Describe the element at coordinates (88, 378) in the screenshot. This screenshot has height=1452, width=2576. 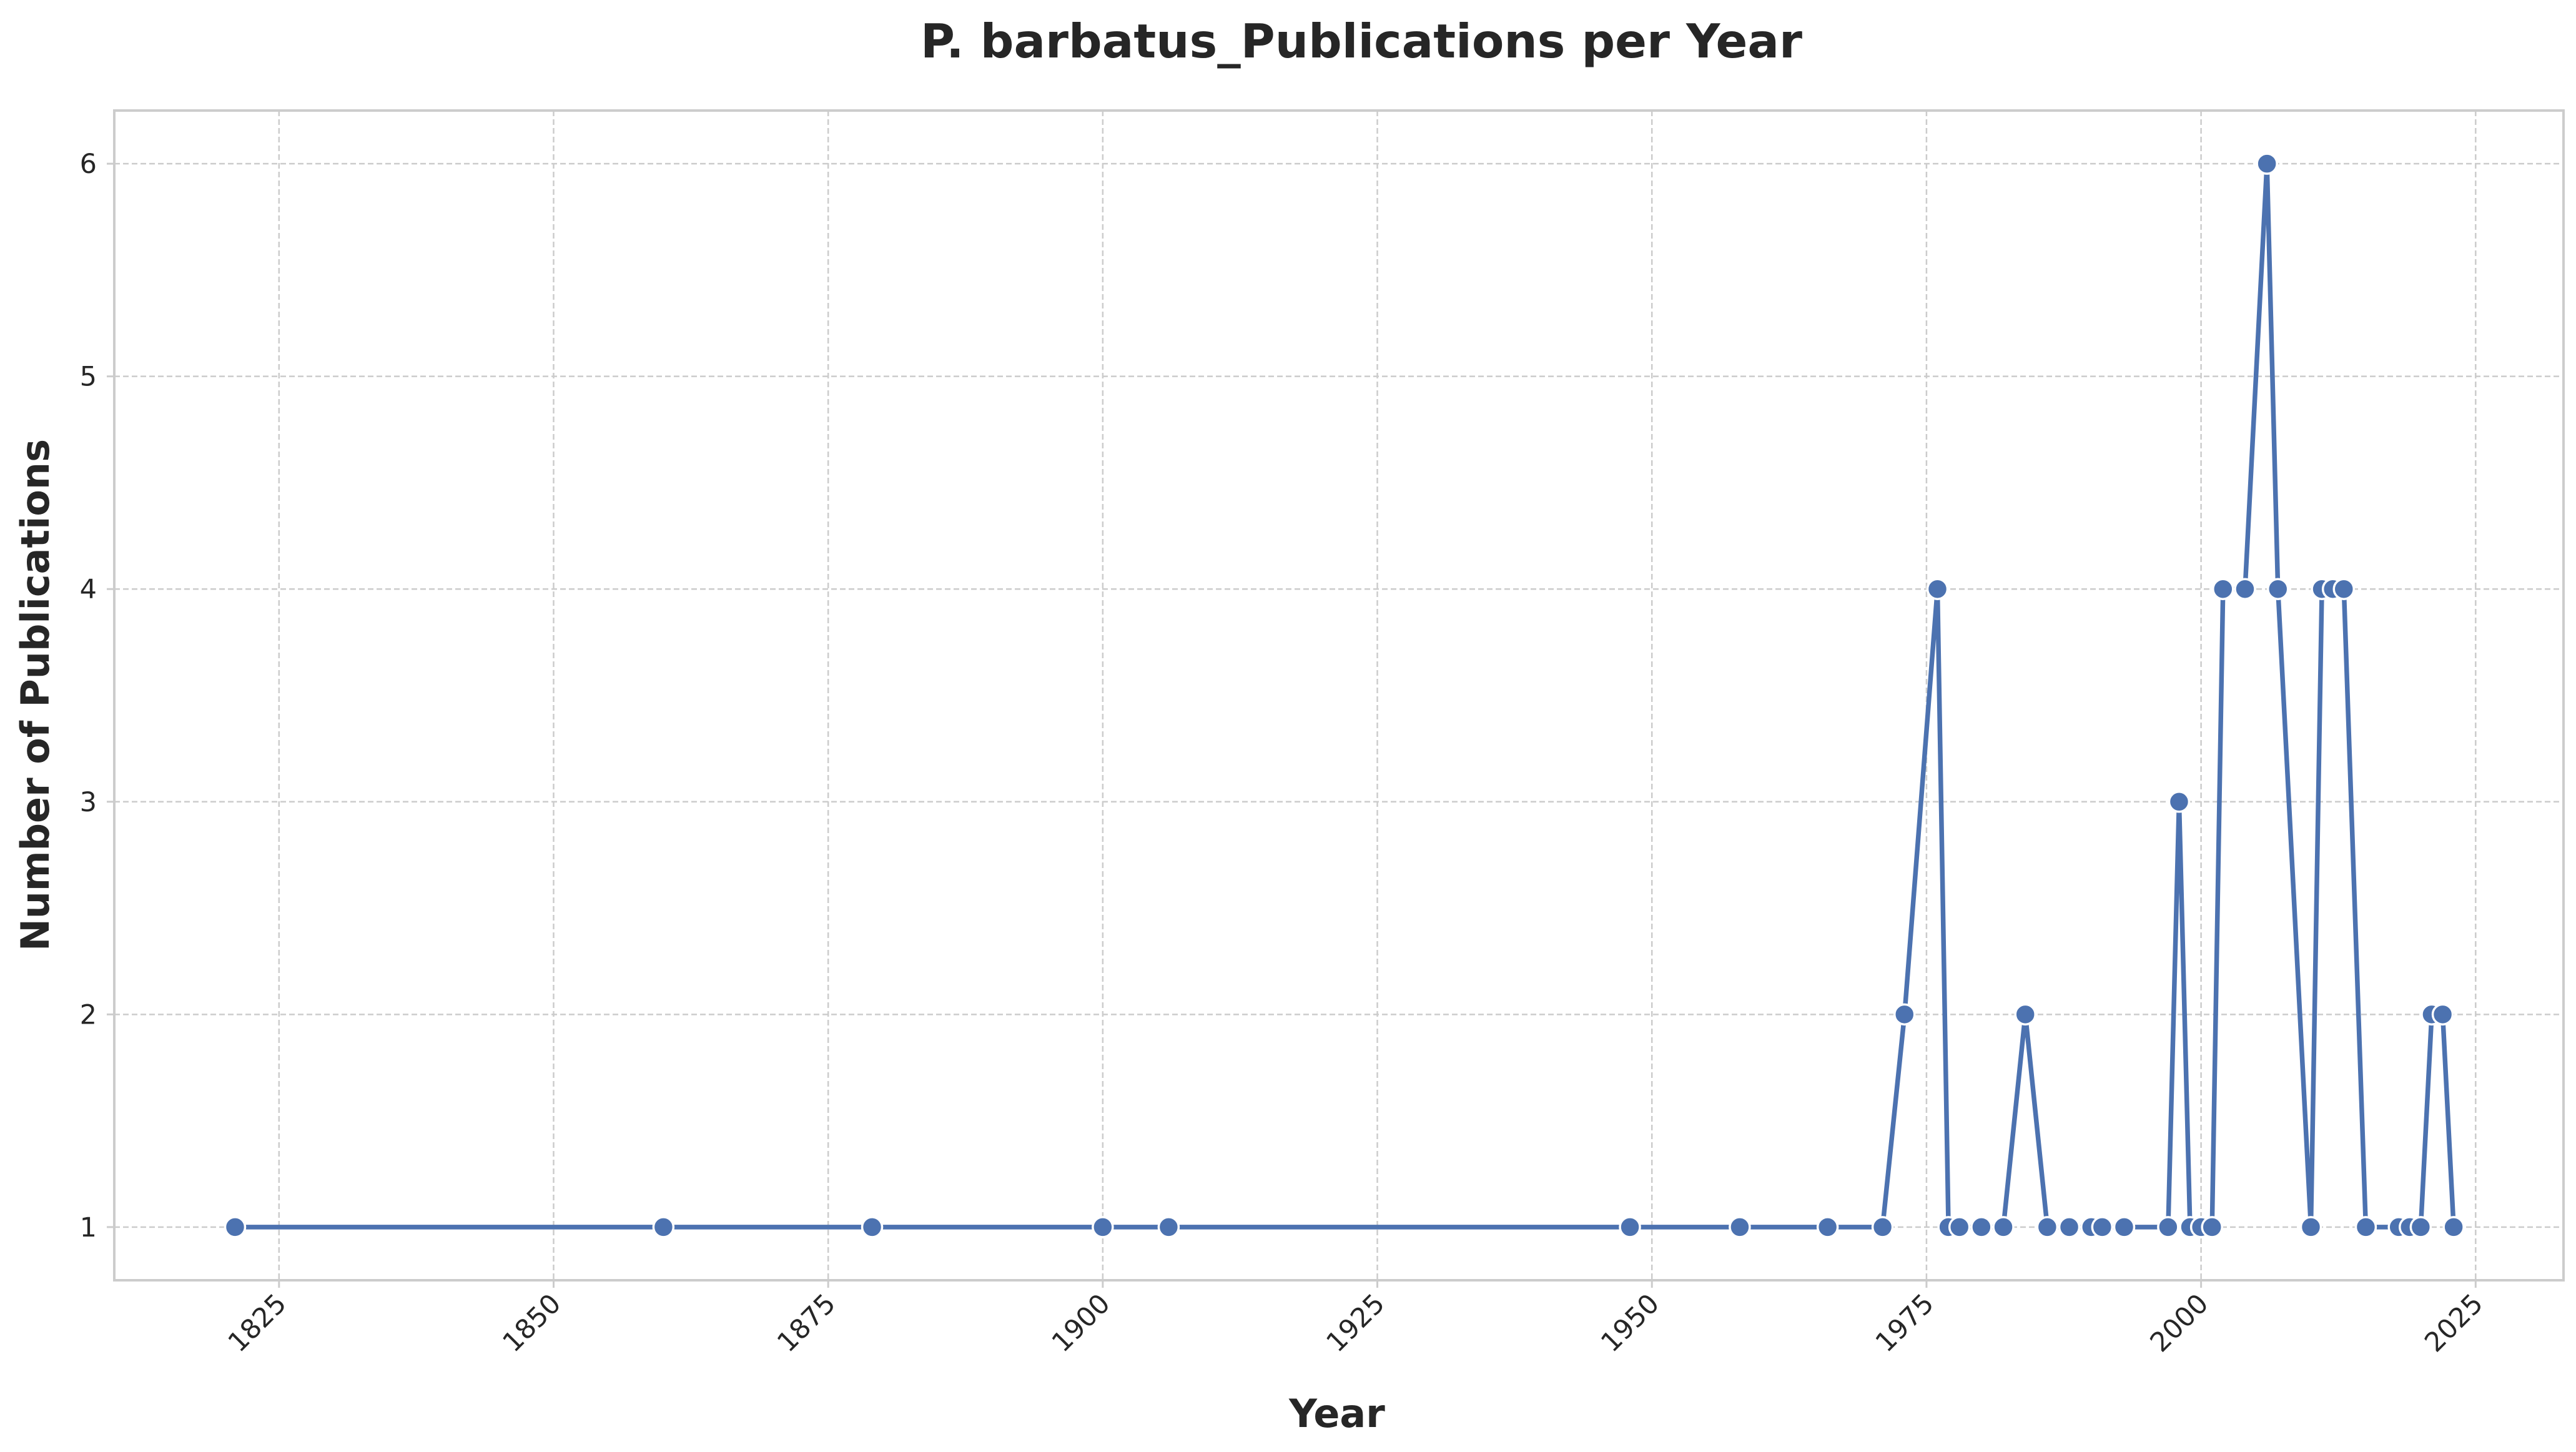
I see `y-tick-label: 5` at that location.